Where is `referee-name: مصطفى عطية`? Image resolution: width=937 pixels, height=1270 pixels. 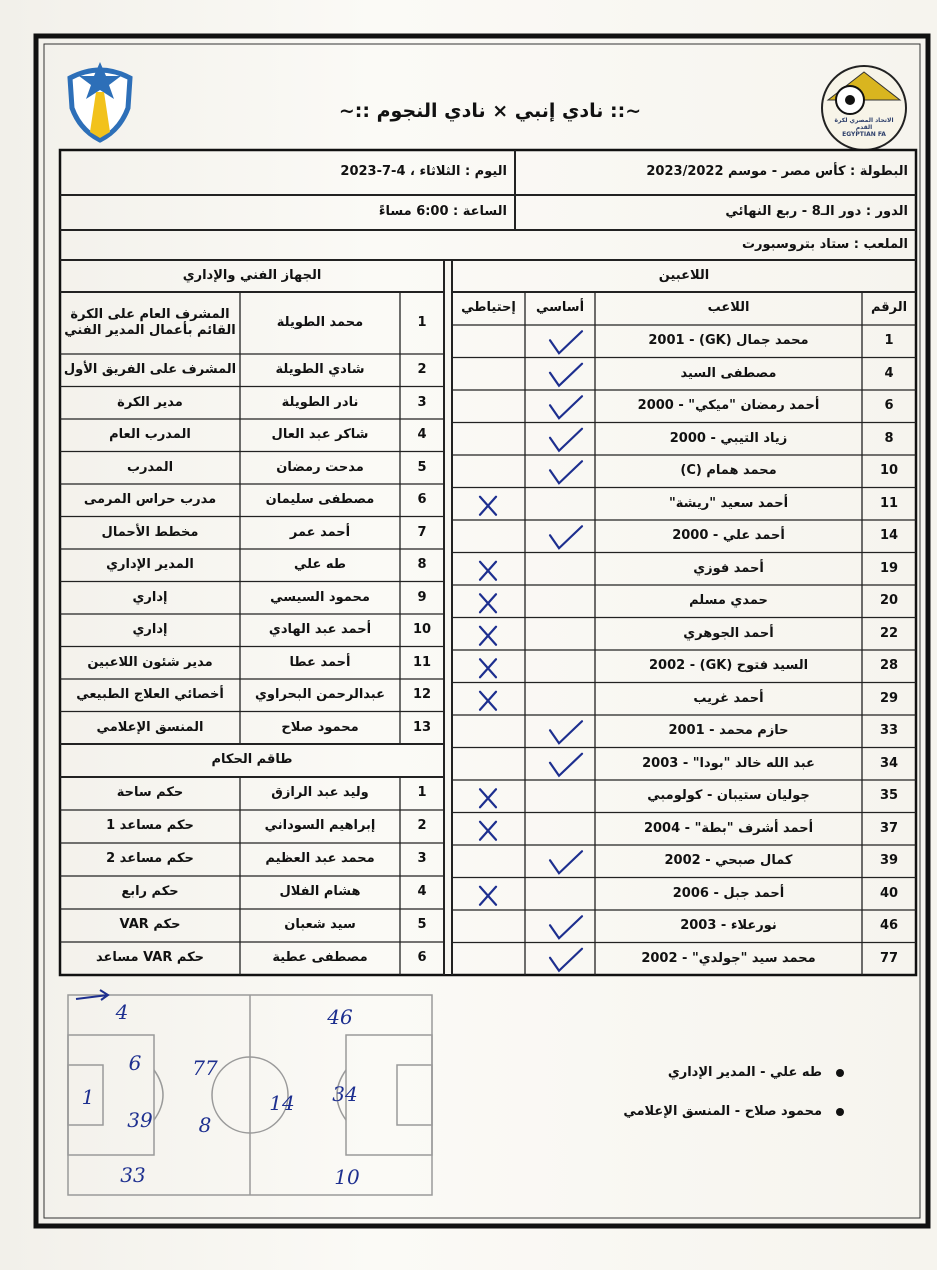 referee-name: مصطفى عطية is located at coordinates (320, 958).